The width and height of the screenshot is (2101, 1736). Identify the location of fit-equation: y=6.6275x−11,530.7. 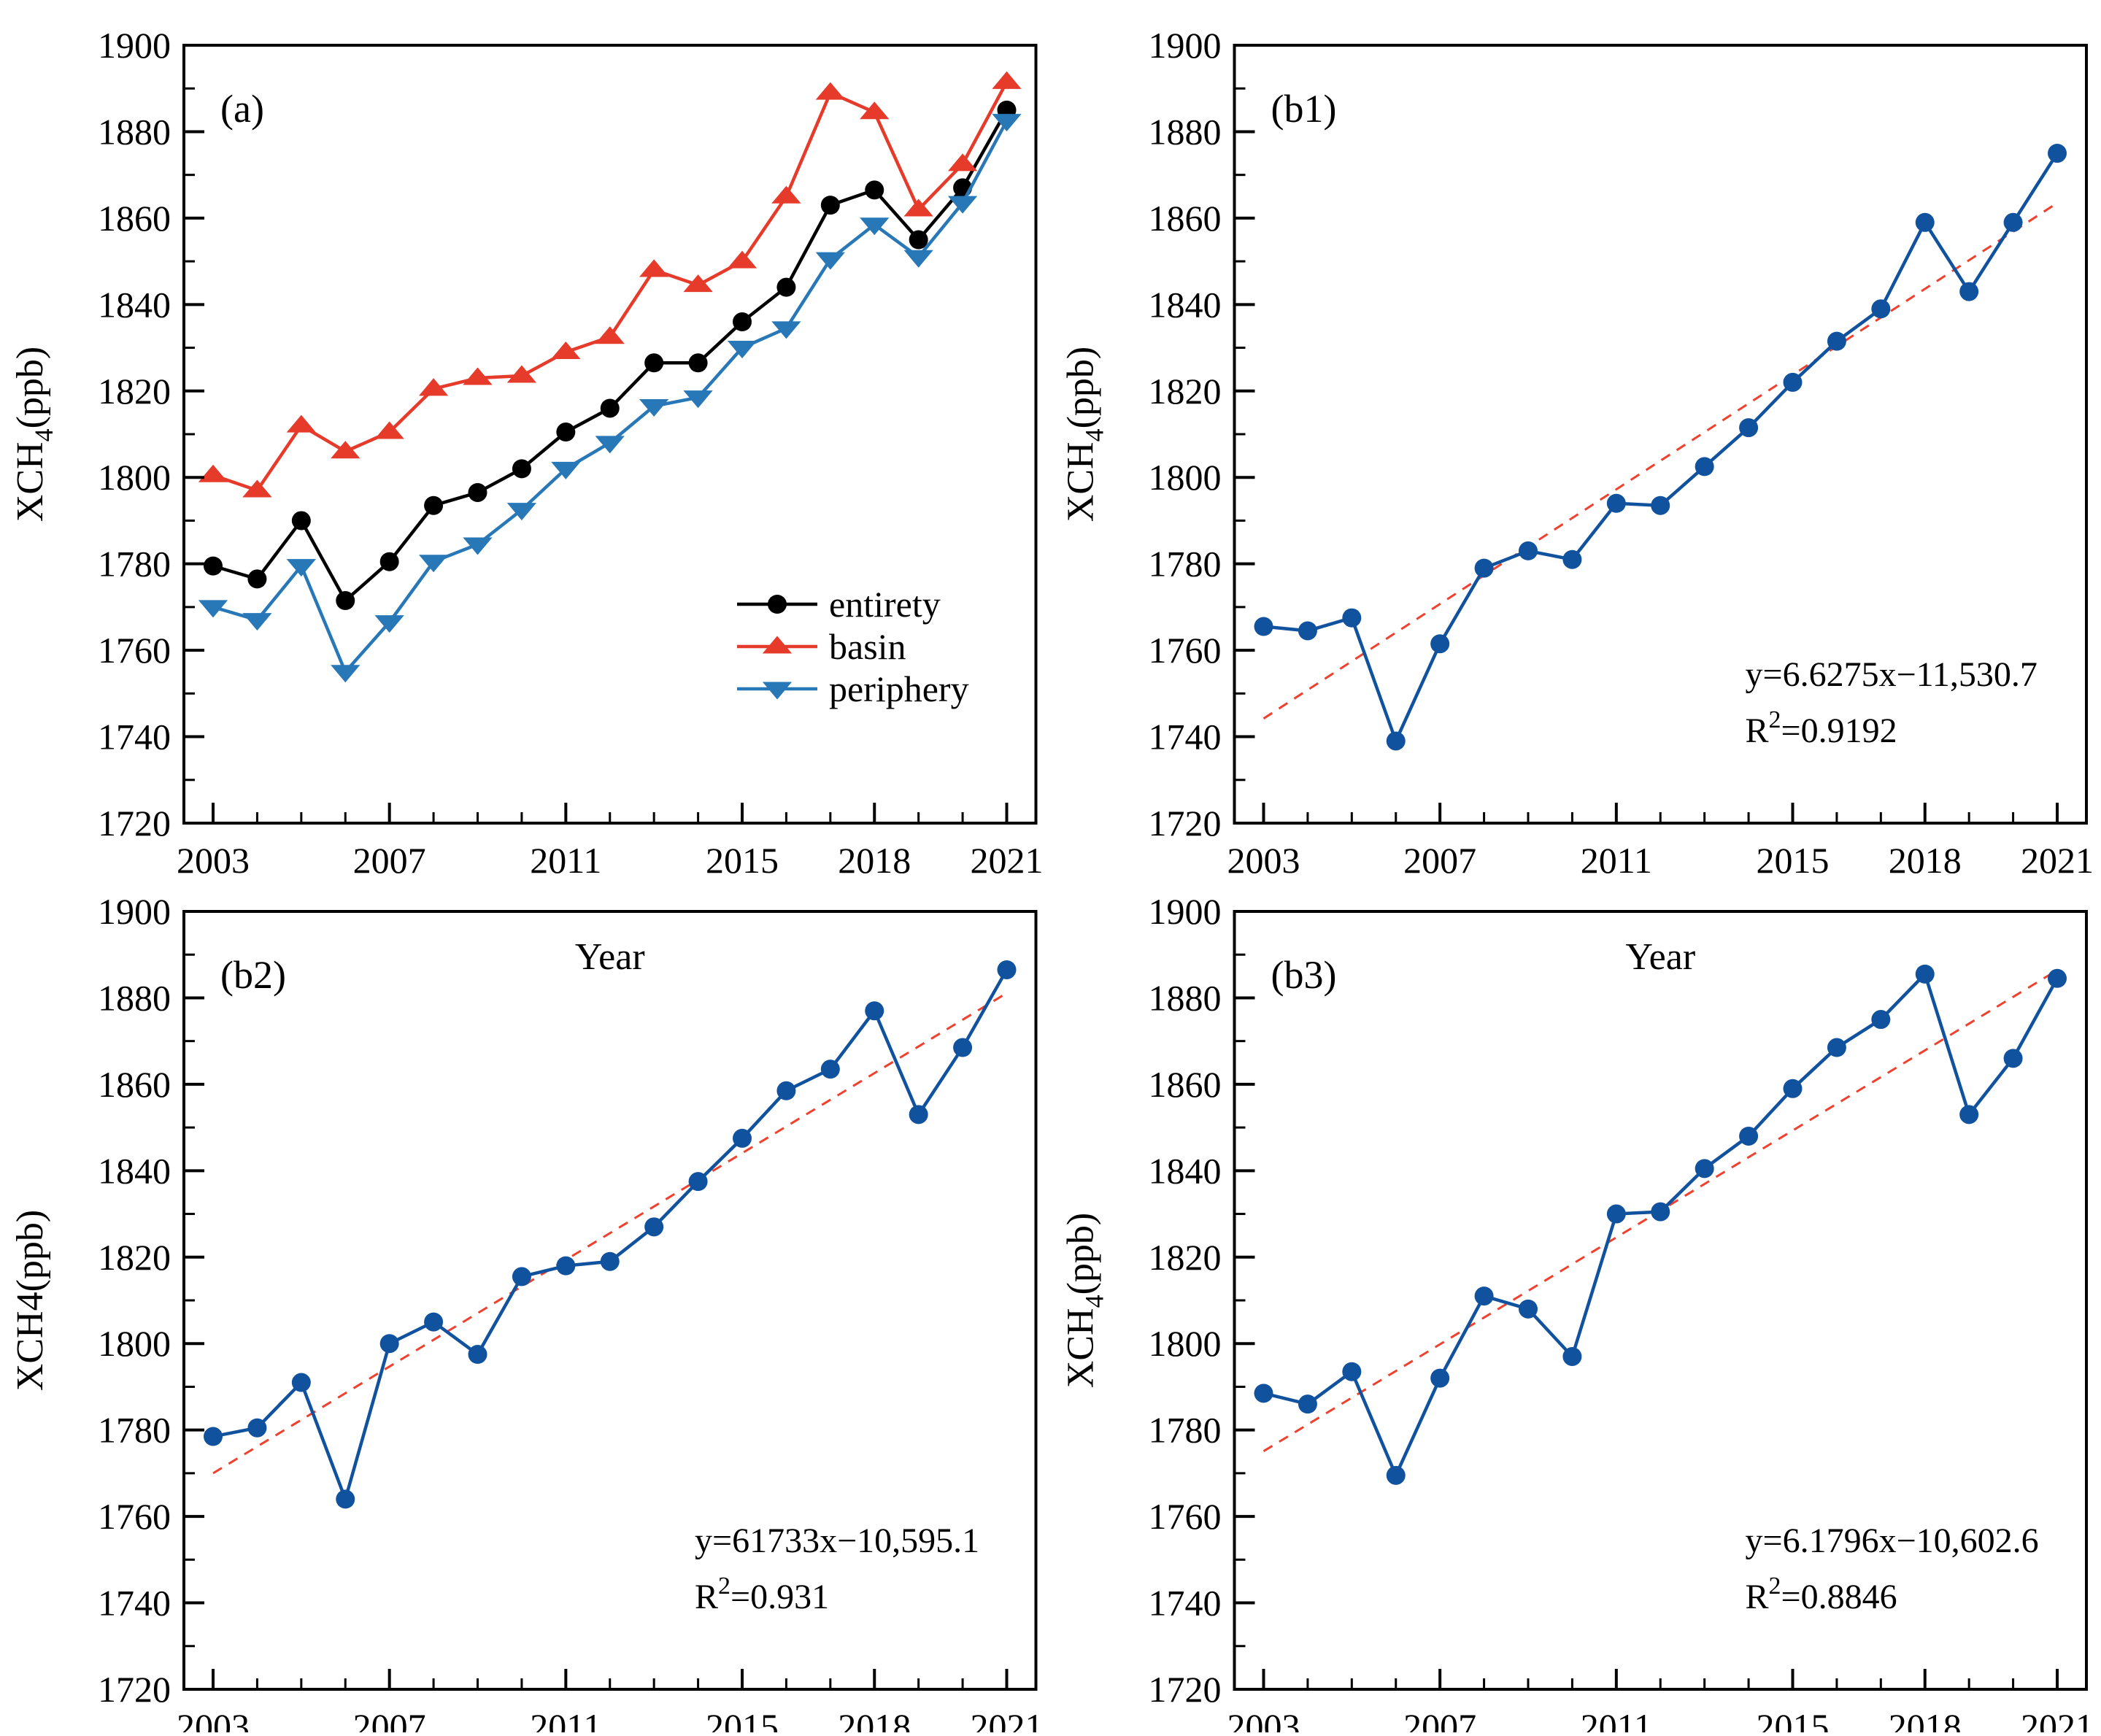
(1892, 674).